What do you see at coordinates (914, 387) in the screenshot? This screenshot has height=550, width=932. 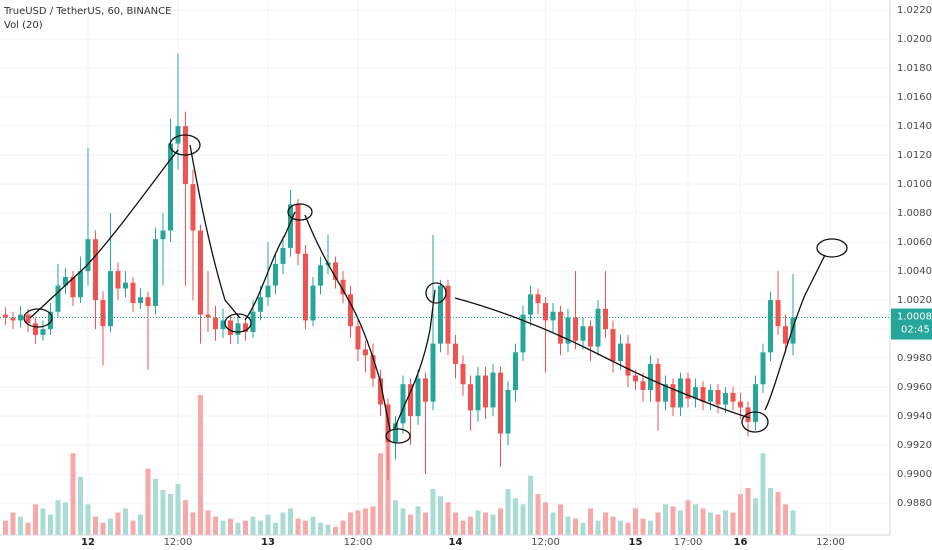 I see `y-tick-label: 0.9960` at bounding box center [914, 387].